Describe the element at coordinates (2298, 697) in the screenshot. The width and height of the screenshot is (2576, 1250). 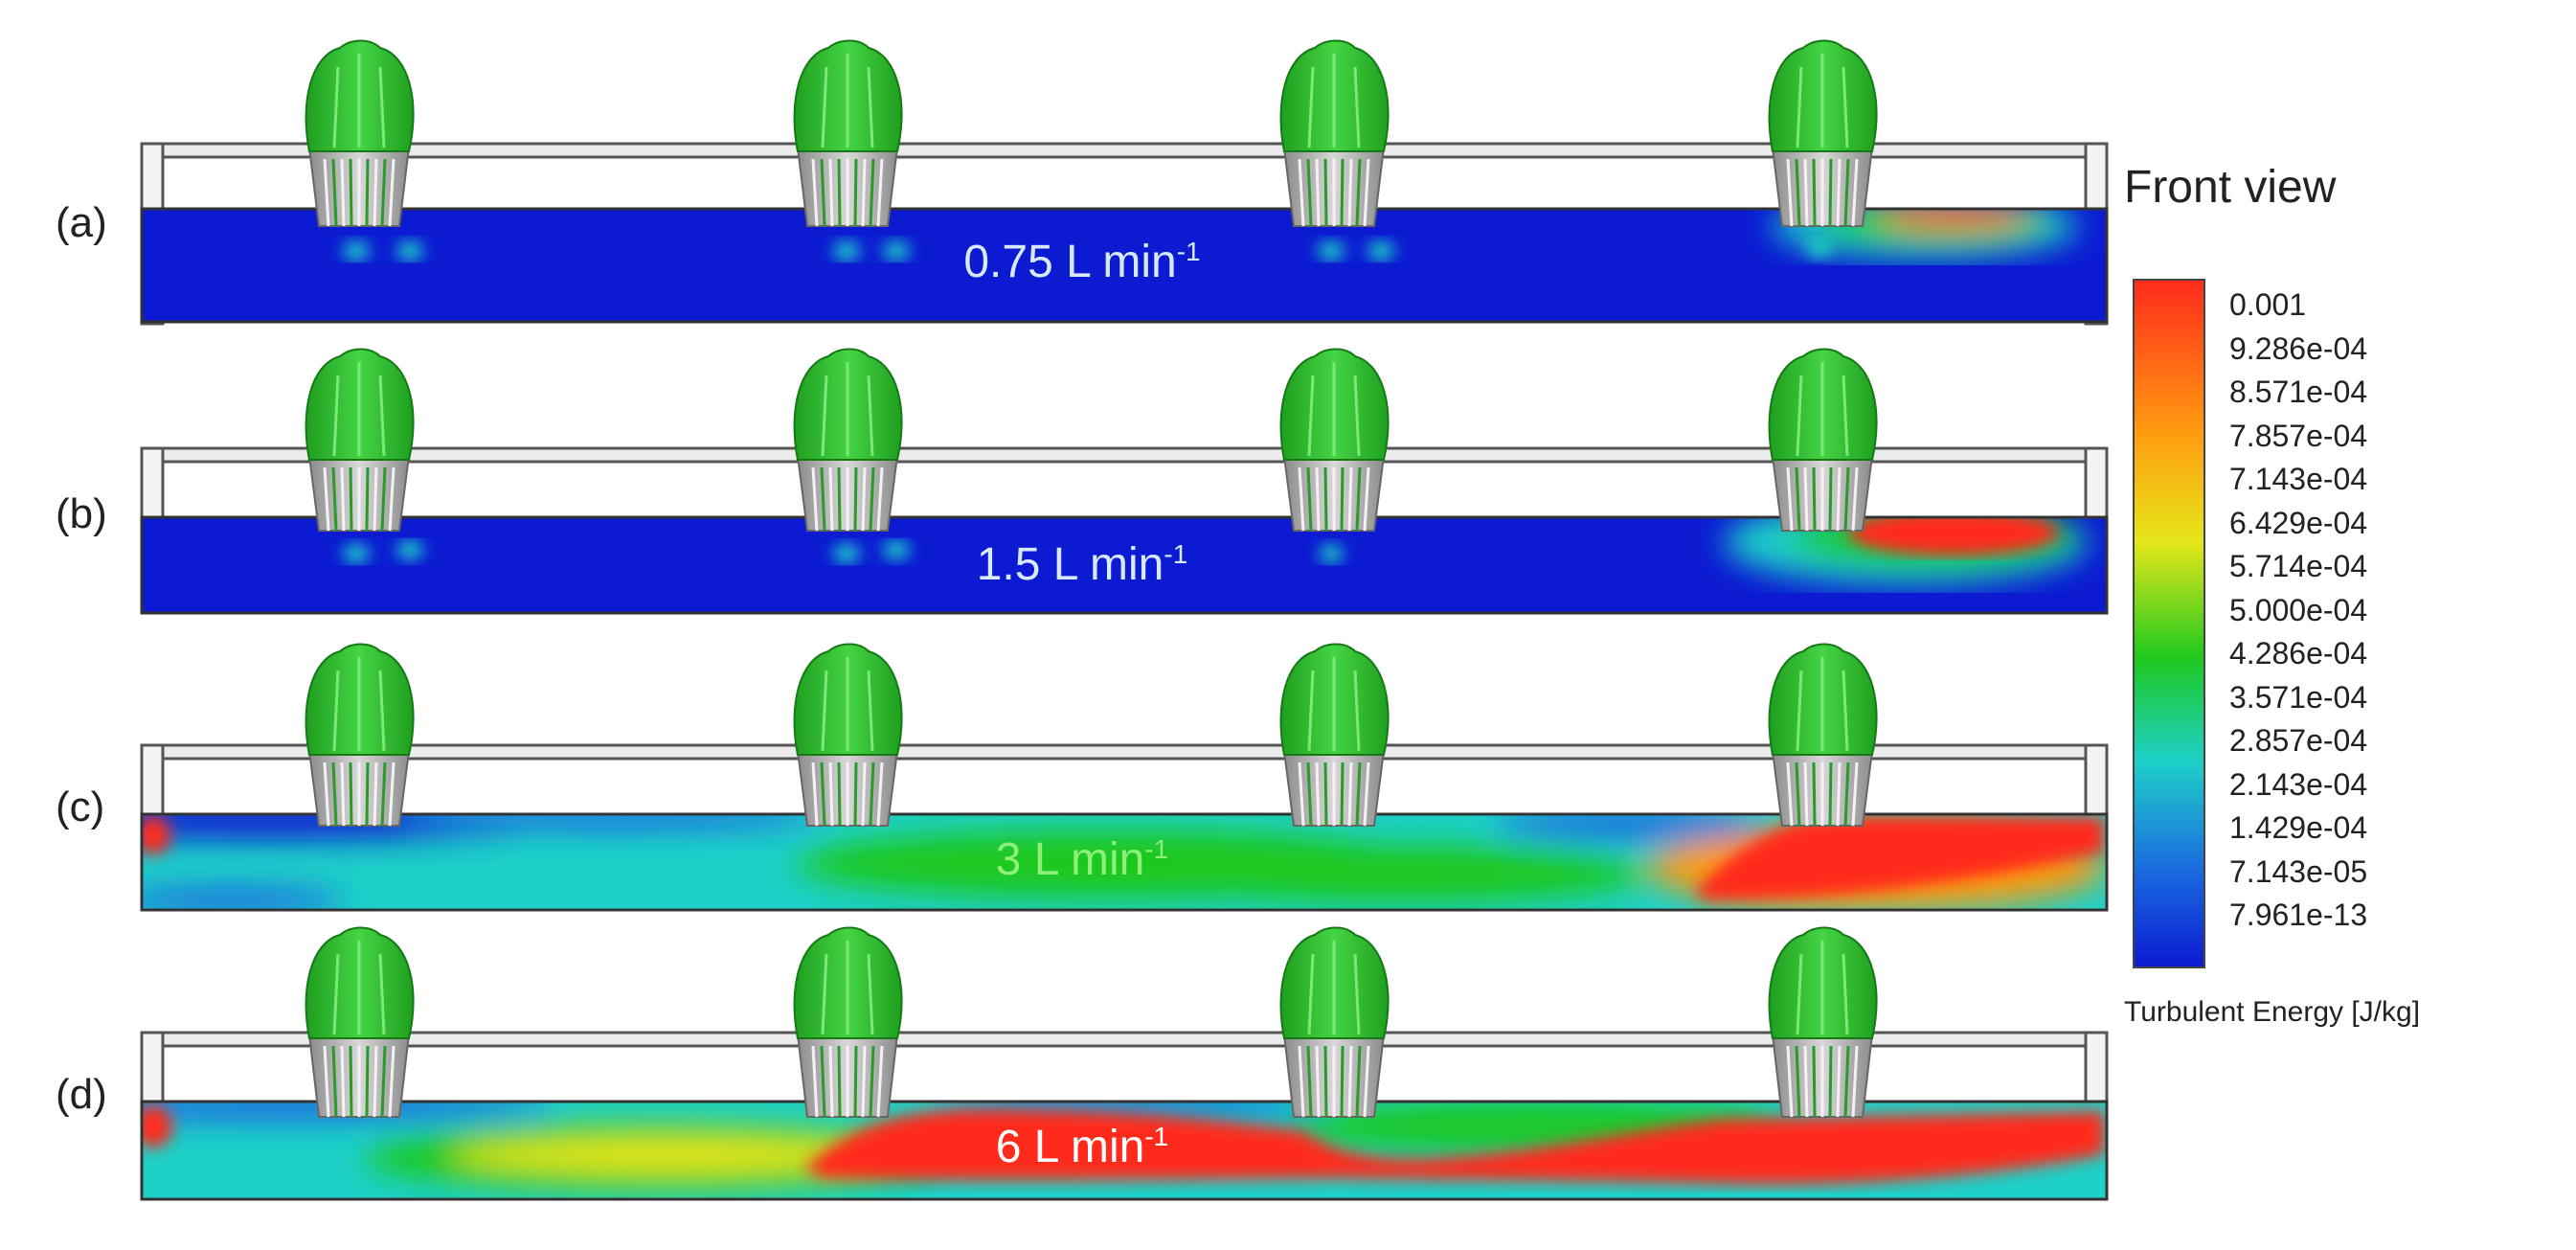
I see `legend-tick-label: 3.571e-04` at that location.